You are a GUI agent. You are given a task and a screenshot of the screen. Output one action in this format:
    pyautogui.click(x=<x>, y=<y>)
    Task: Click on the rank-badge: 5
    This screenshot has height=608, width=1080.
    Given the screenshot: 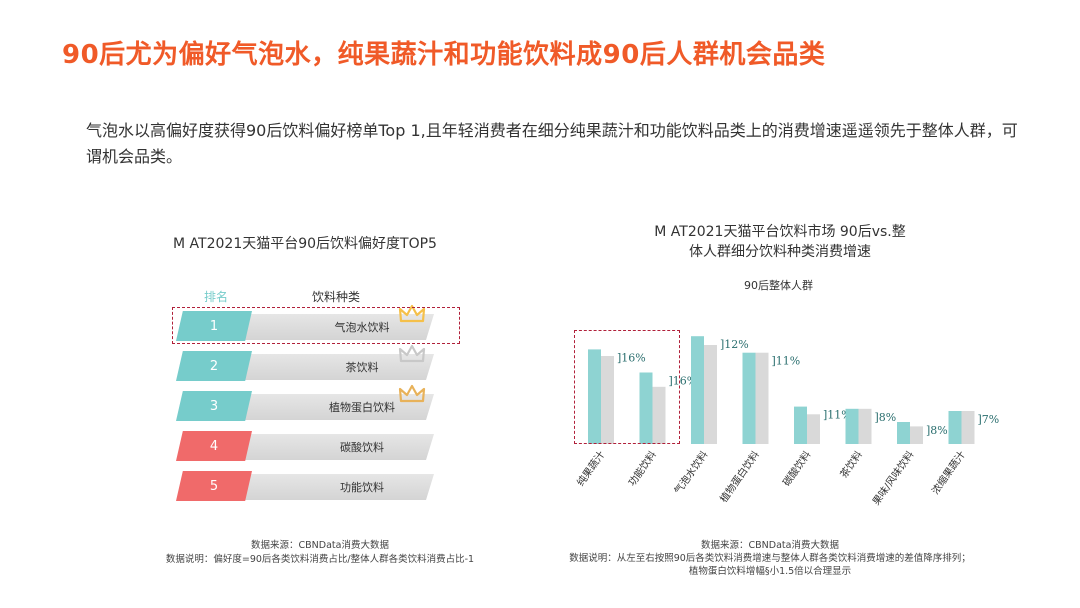 What is the action you would take?
    pyautogui.click(x=214, y=486)
    